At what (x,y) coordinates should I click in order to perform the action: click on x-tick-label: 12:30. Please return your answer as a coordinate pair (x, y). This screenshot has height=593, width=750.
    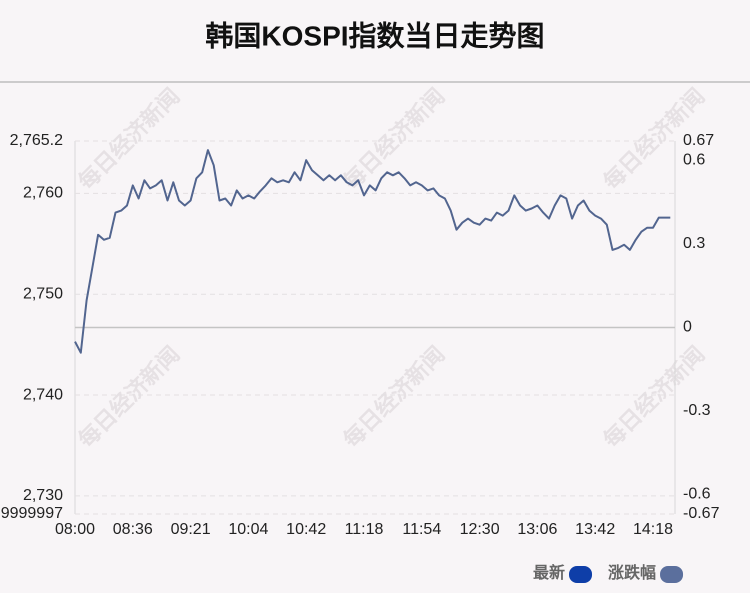
    Looking at the image, I should click on (480, 529).